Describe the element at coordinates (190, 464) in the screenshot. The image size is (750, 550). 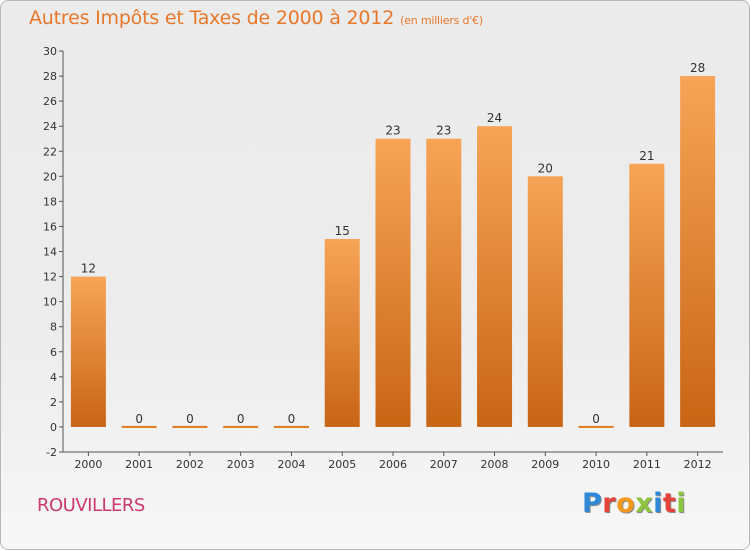
I see `x-tick-label: 2002` at that location.